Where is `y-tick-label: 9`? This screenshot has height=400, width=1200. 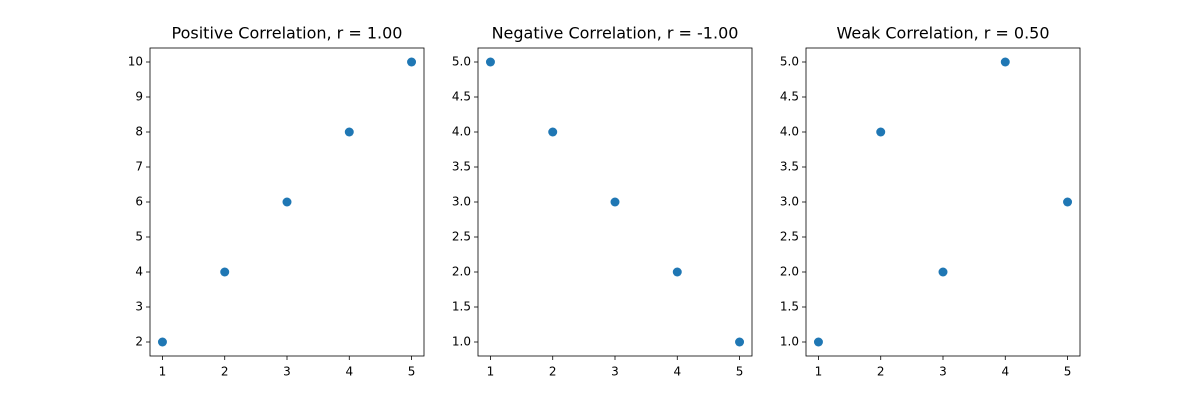
y-tick-label: 9 is located at coordinates (139, 97).